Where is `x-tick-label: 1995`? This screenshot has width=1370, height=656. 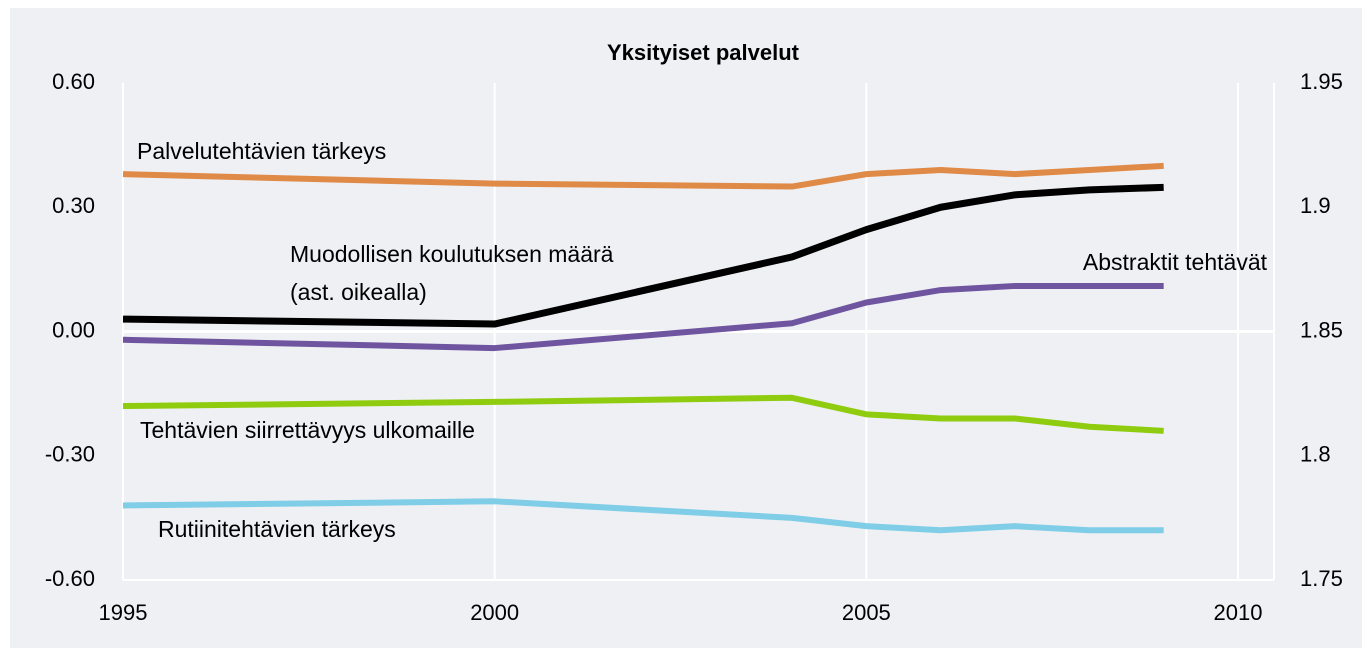 x-tick-label: 1995 is located at coordinates (123, 612).